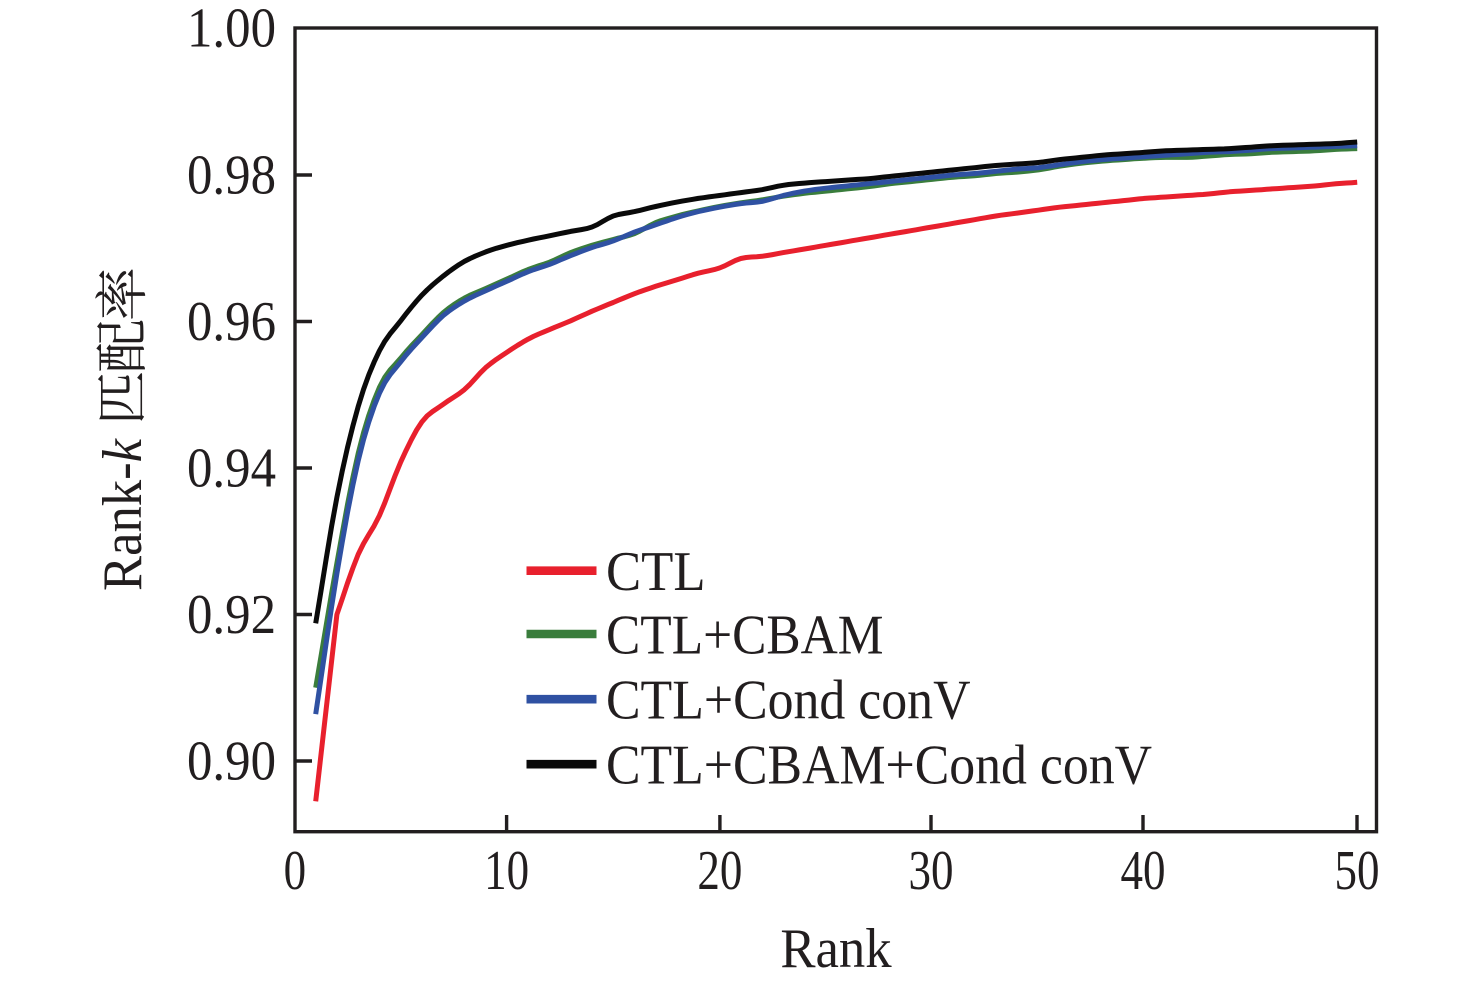  Describe the element at coordinates (835, 949) in the screenshot. I see `svg-text: Rank` at that location.